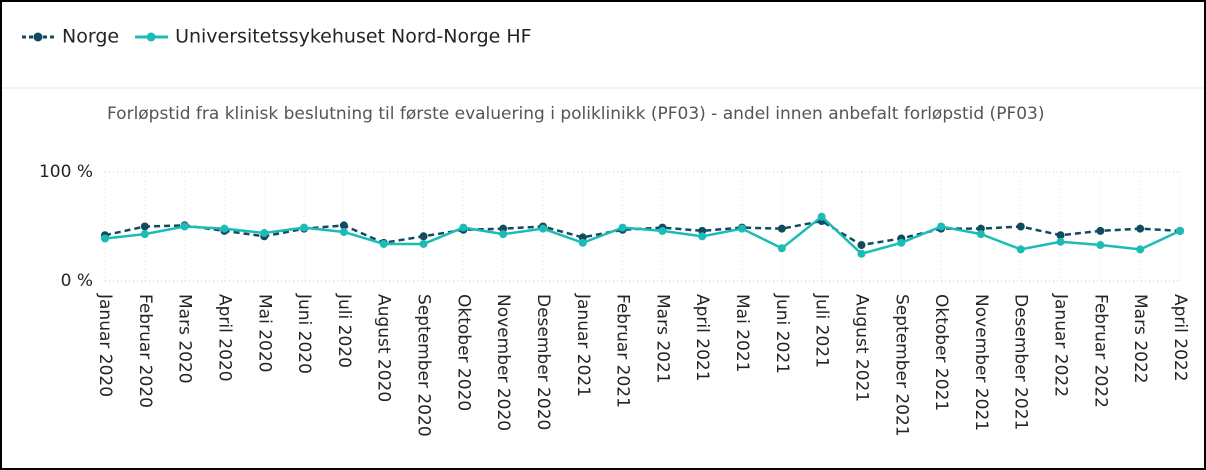  What do you see at coordinates (941, 352) in the screenshot?
I see `x-tick-label: Oktober 2021` at bounding box center [941, 352].